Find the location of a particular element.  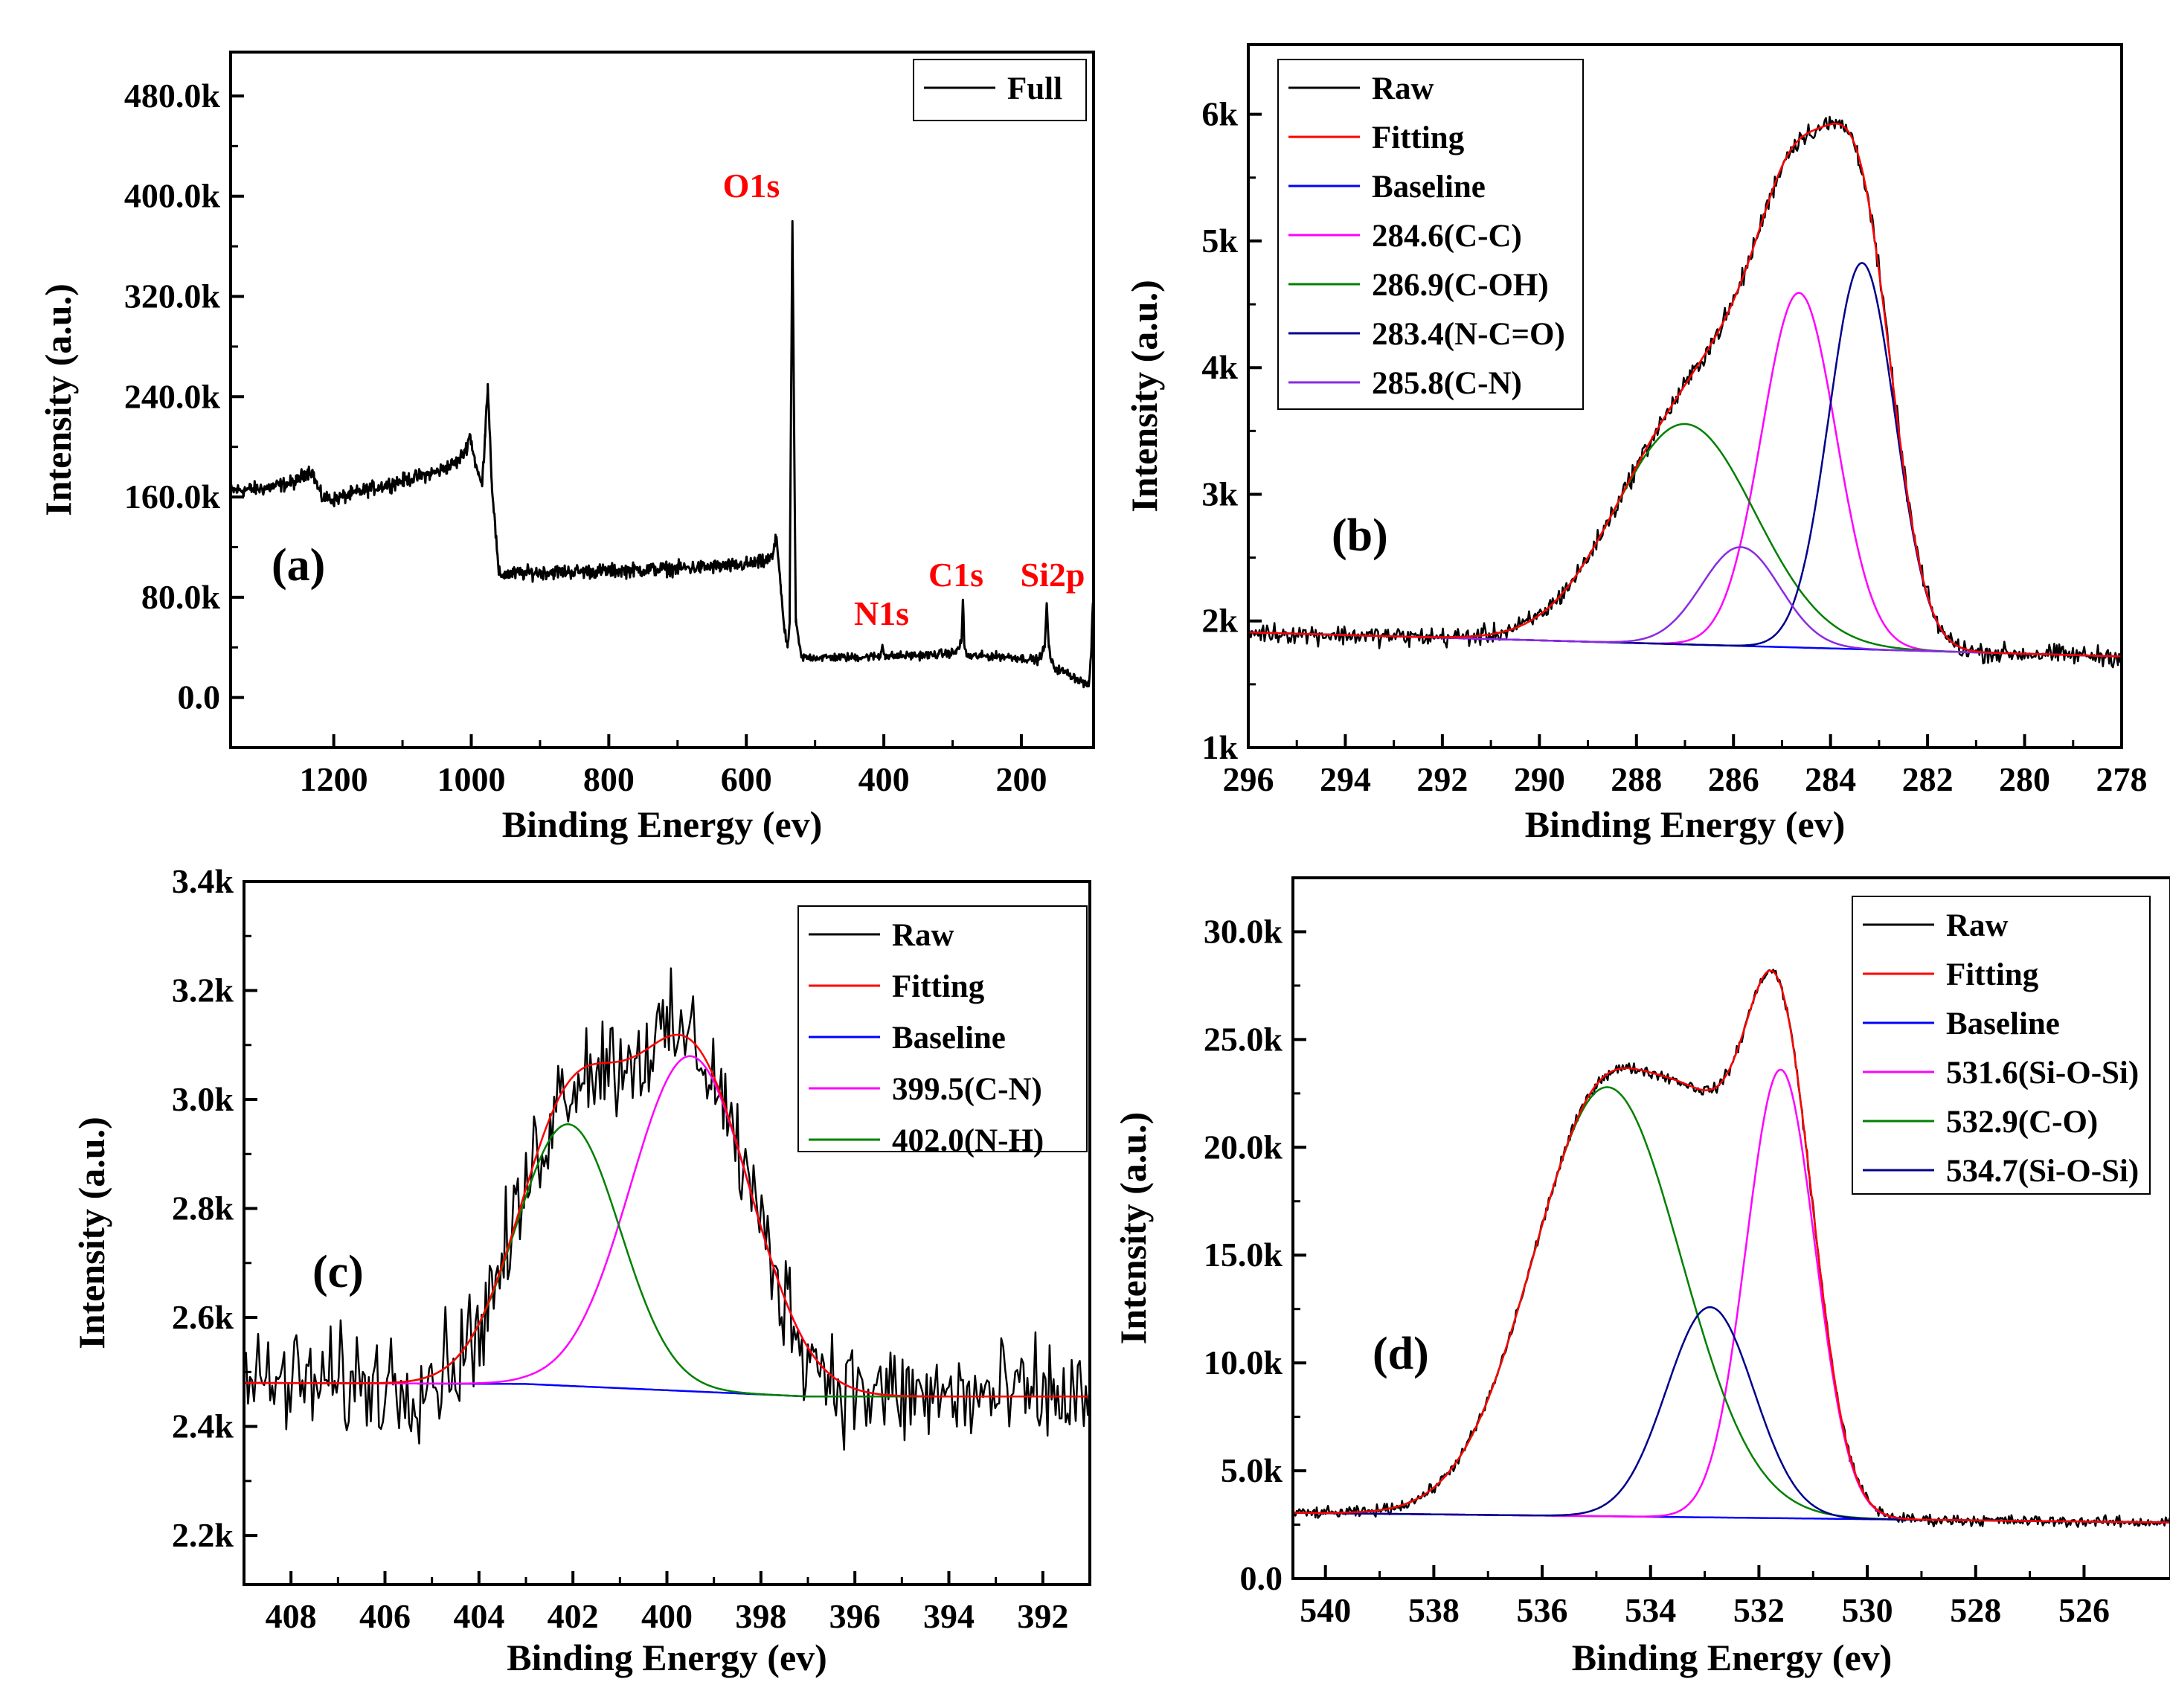

x-tick-label: 292 is located at coordinates (1442, 779).